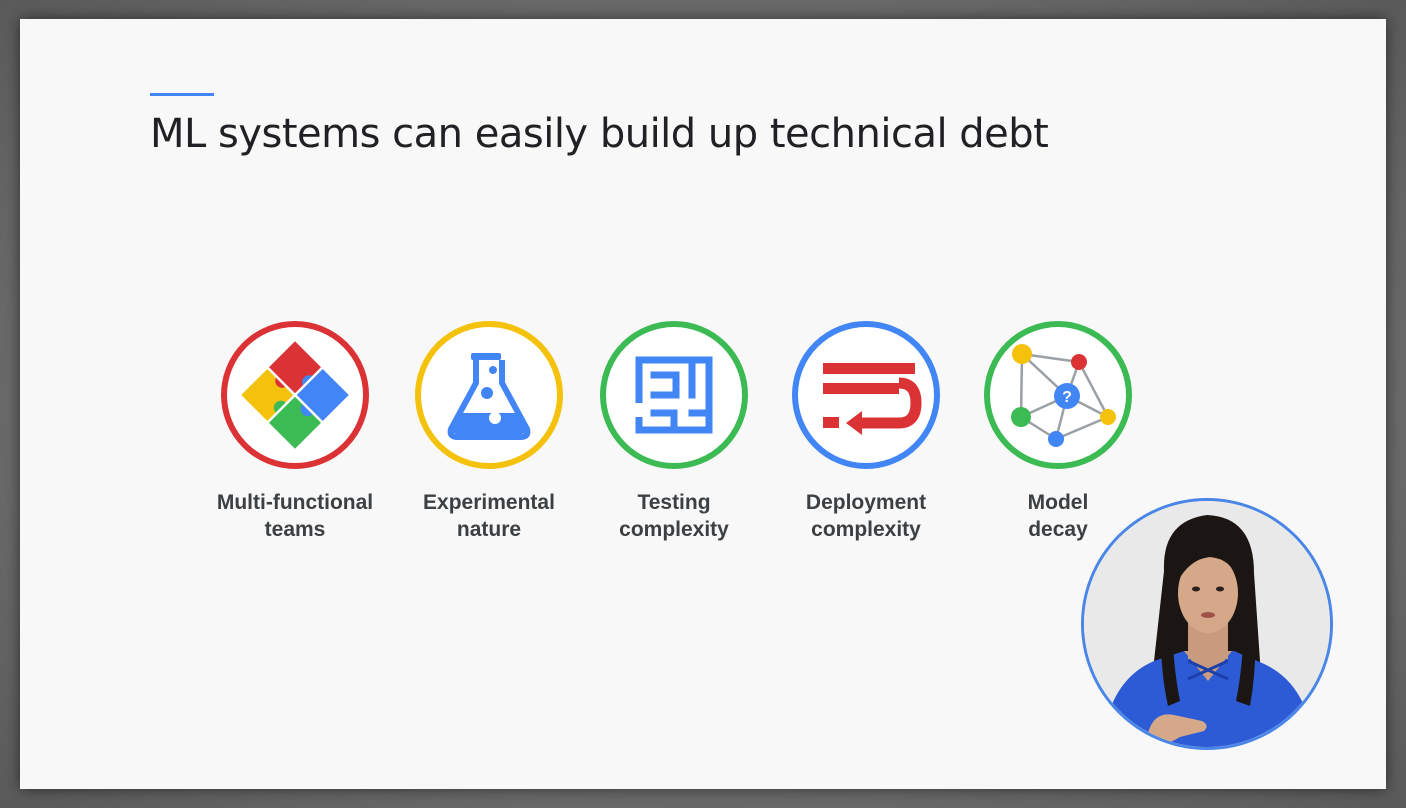 This screenshot has height=808, width=1406. What do you see at coordinates (674, 502) in the screenshot?
I see `item-label-line1: Testing` at bounding box center [674, 502].